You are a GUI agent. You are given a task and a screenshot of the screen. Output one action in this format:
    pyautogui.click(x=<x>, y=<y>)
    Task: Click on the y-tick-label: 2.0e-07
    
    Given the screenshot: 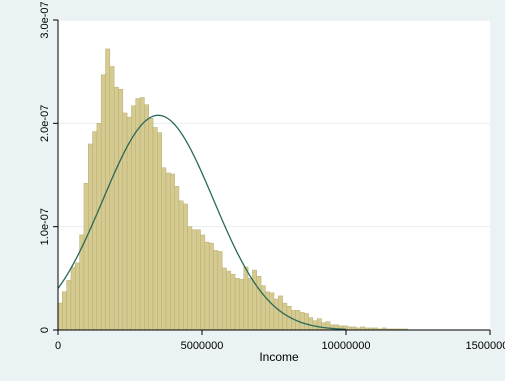 What is the action you would take?
    pyautogui.click(x=45, y=123)
    